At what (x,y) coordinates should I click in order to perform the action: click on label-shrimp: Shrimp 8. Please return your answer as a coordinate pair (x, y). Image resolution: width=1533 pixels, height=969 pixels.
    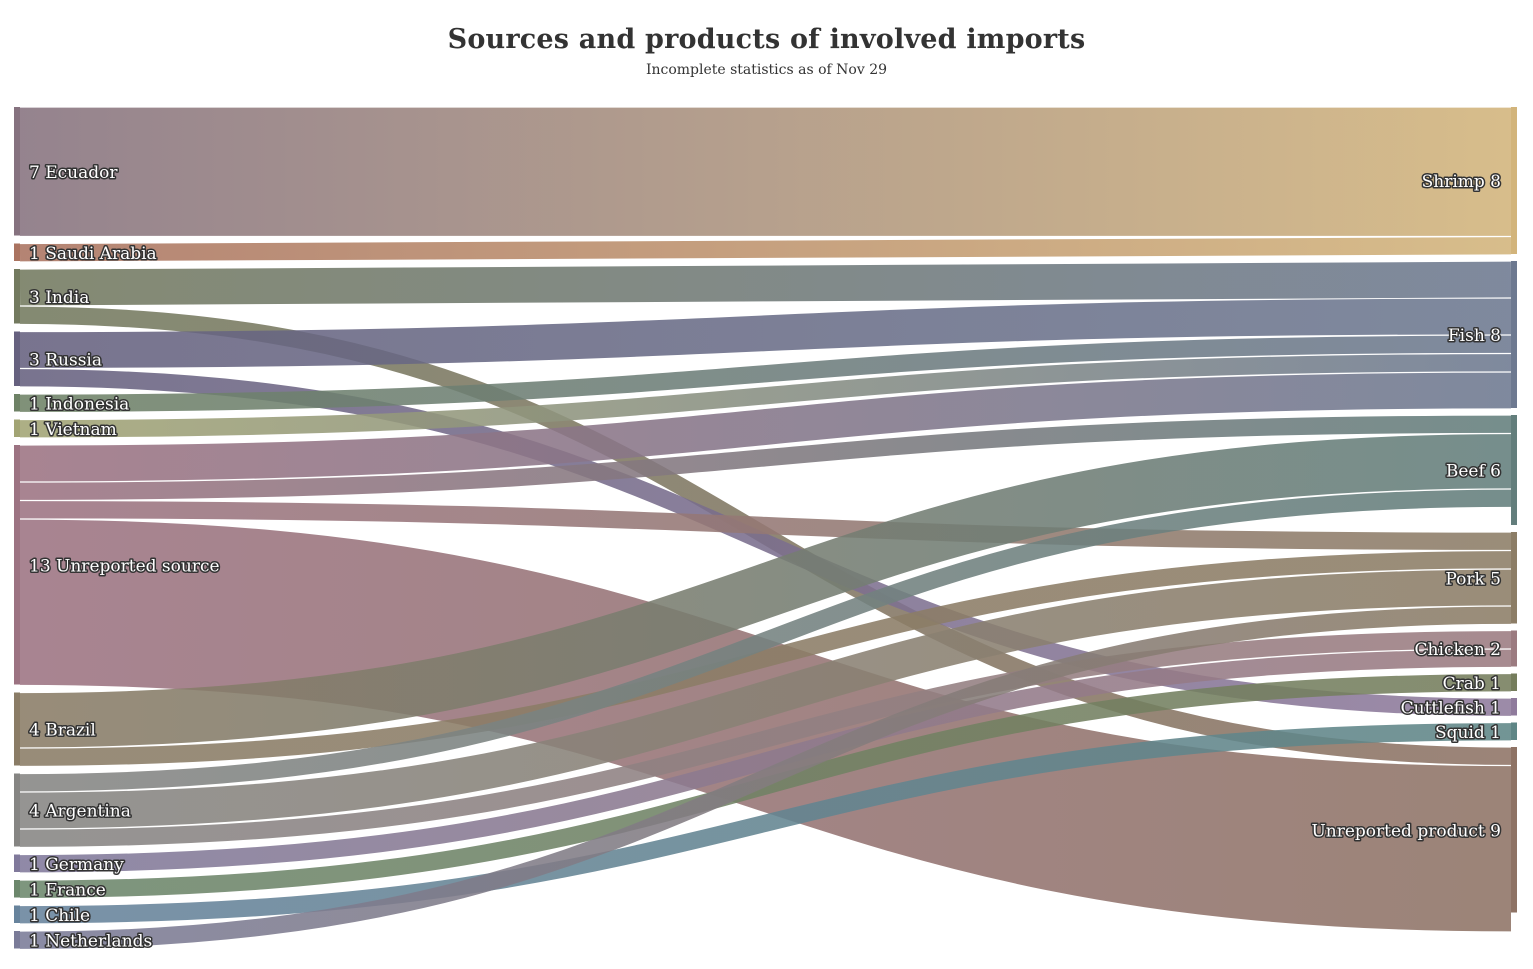
    Looking at the image, I should click on (1461, 182).